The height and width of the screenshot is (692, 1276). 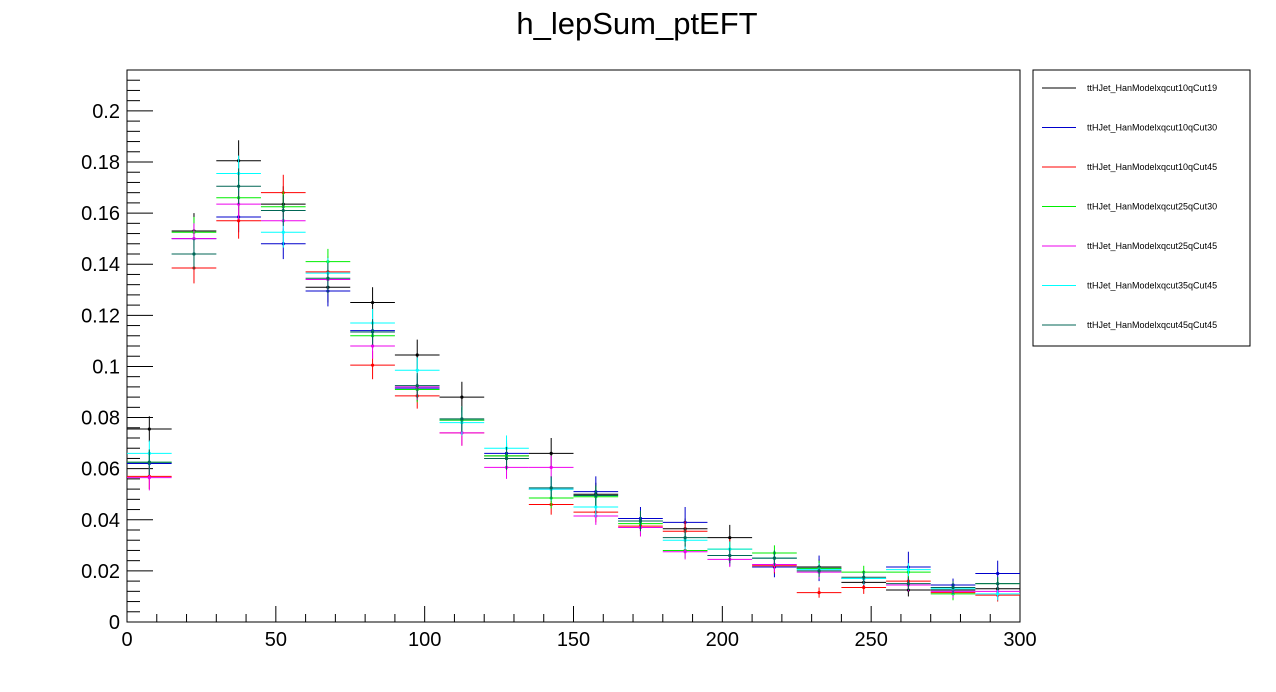 What do you see at coordinates (1152, 88) in the screenshot?
I see `legend-label: ttHJet_HanModelxqcut10qCut19` at bounding box center [1152, 88].